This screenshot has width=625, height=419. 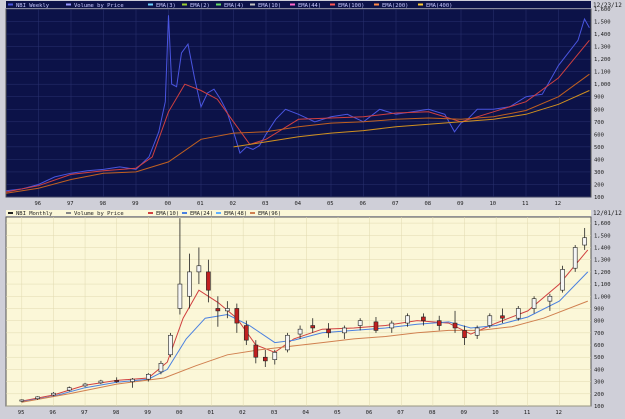 What do you see at coordinates (21, 413) in the screenshot?
I see `x-tick-label: 95` at bounding box center [21, 413].